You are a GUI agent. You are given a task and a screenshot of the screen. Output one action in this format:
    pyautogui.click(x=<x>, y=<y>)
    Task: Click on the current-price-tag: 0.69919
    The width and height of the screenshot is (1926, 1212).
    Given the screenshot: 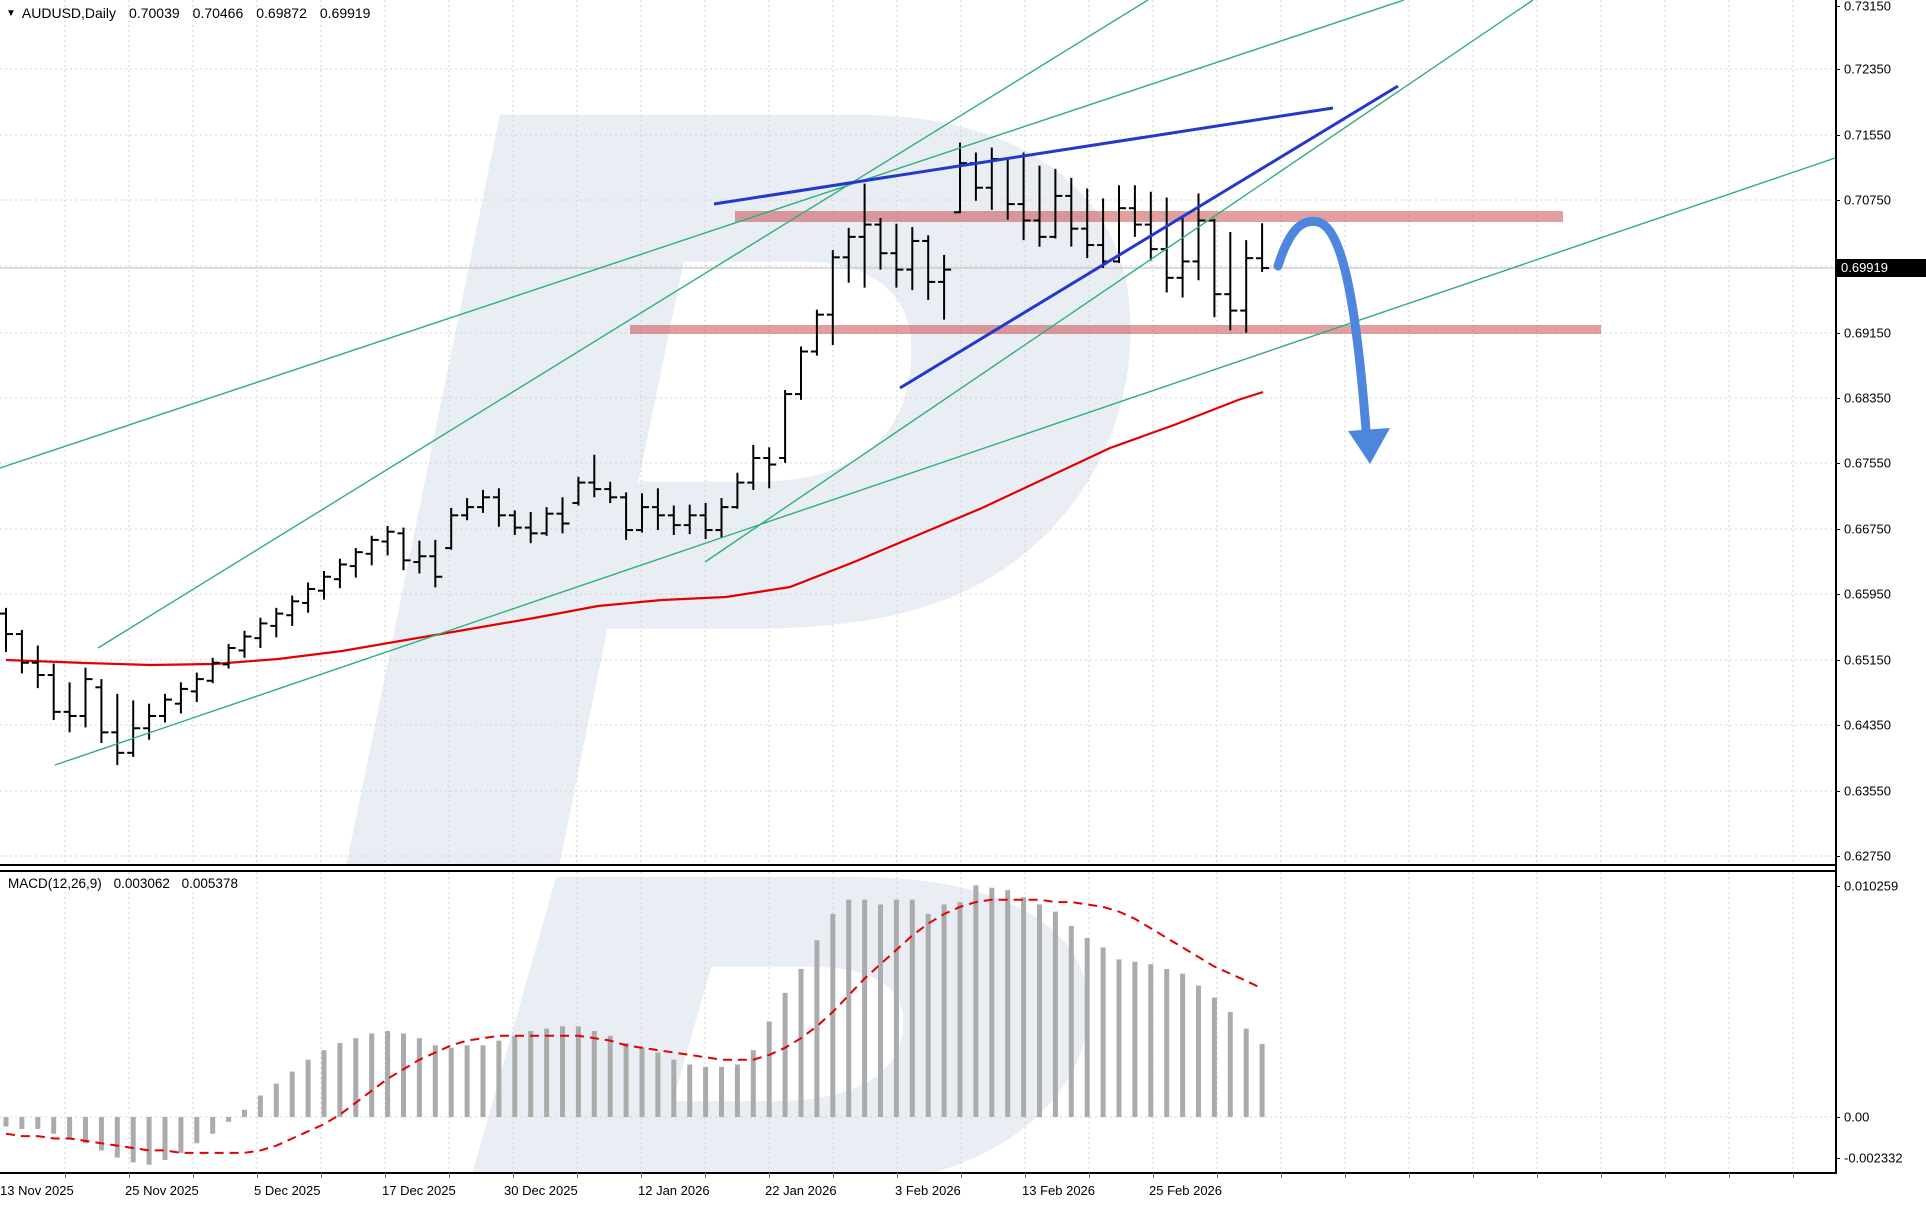 What is the action you would take?
    pyautogui.click(x=1881, y=268)
    